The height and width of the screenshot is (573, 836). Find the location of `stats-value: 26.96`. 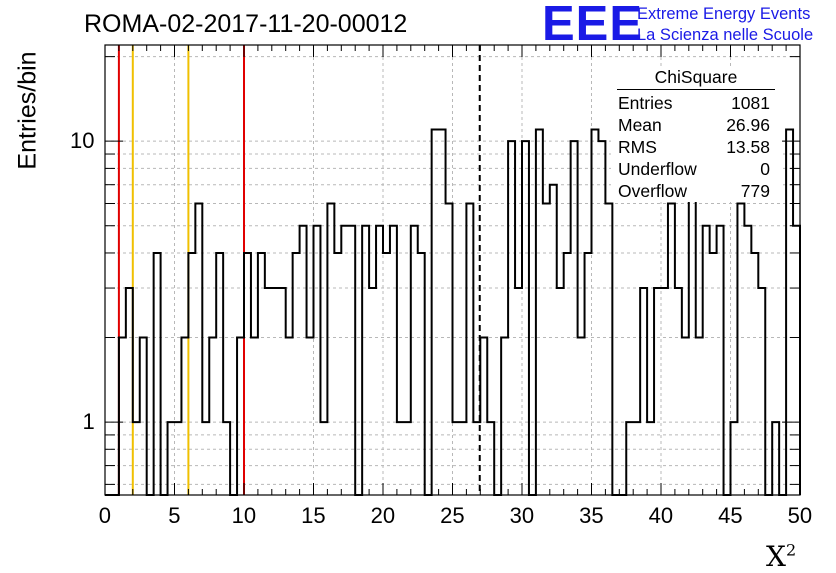

stats-value: 26.96 is located at coordinates (748, 125).